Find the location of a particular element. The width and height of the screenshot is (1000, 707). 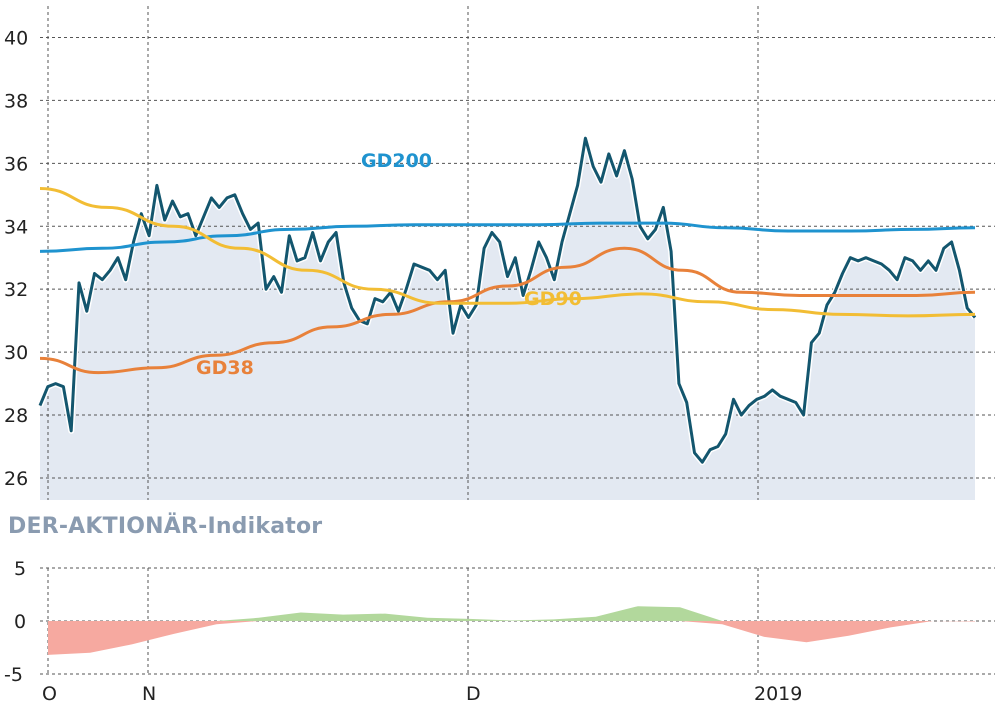

indicator-title: DER-AKTIONÄR-Indikator is located at coordinates (165, 526).